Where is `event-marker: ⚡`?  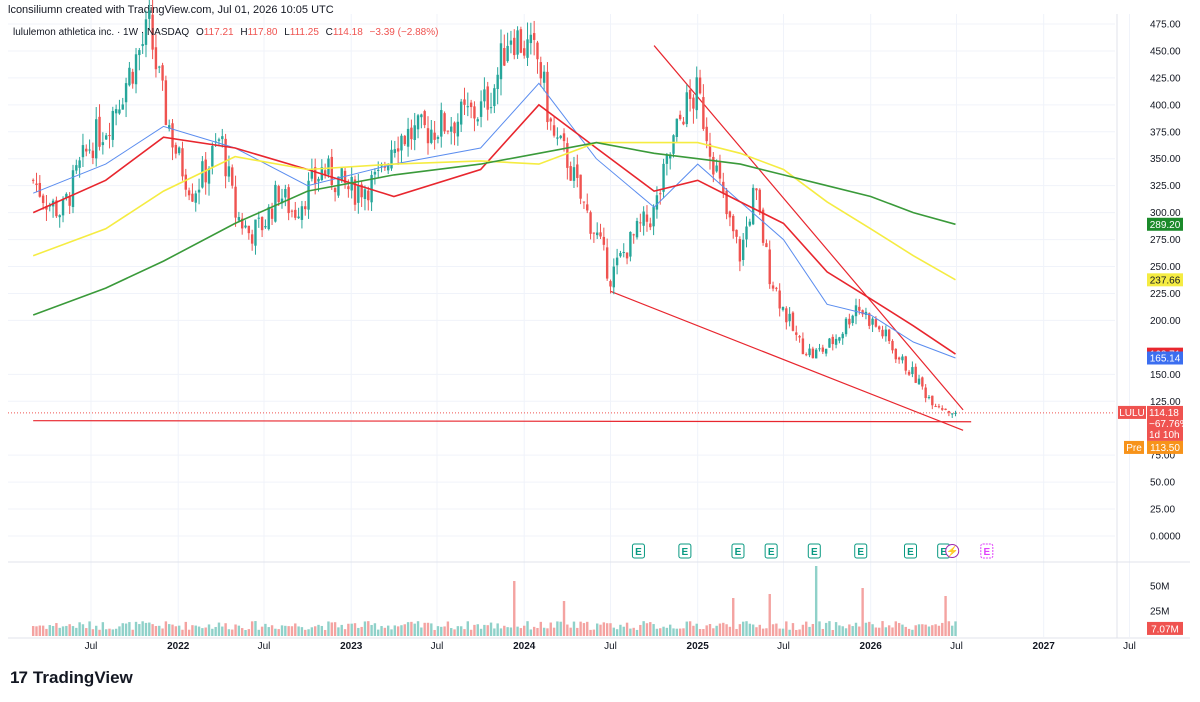
event-marker: ⚡ is located at coordinates (952, 551).